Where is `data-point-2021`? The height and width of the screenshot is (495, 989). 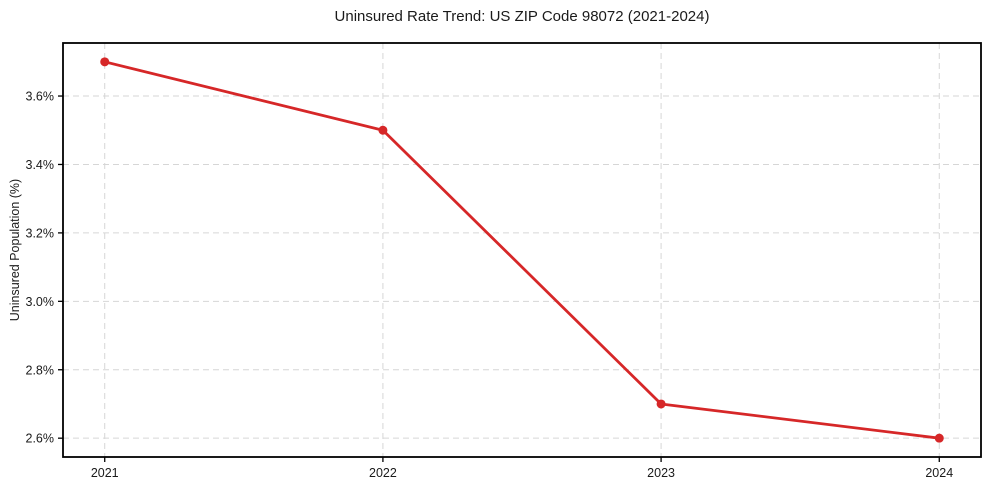
data-point-2021 is located at coordinates (105, 62).